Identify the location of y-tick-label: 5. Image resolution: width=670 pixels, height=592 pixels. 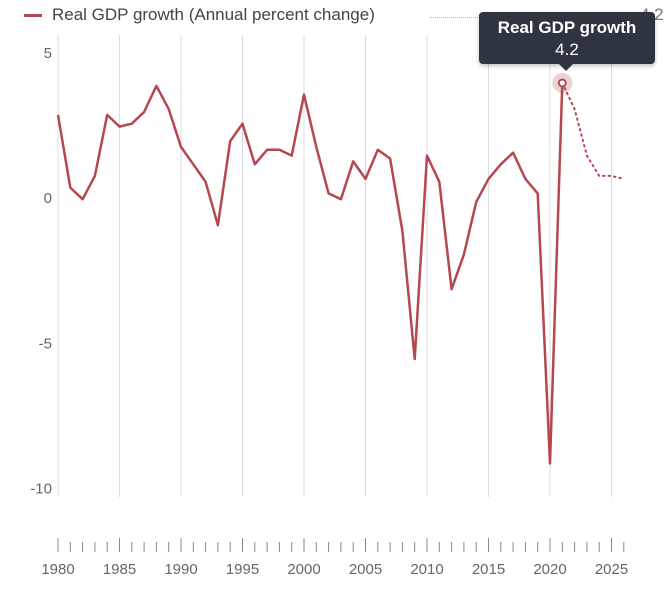
(48, 53).